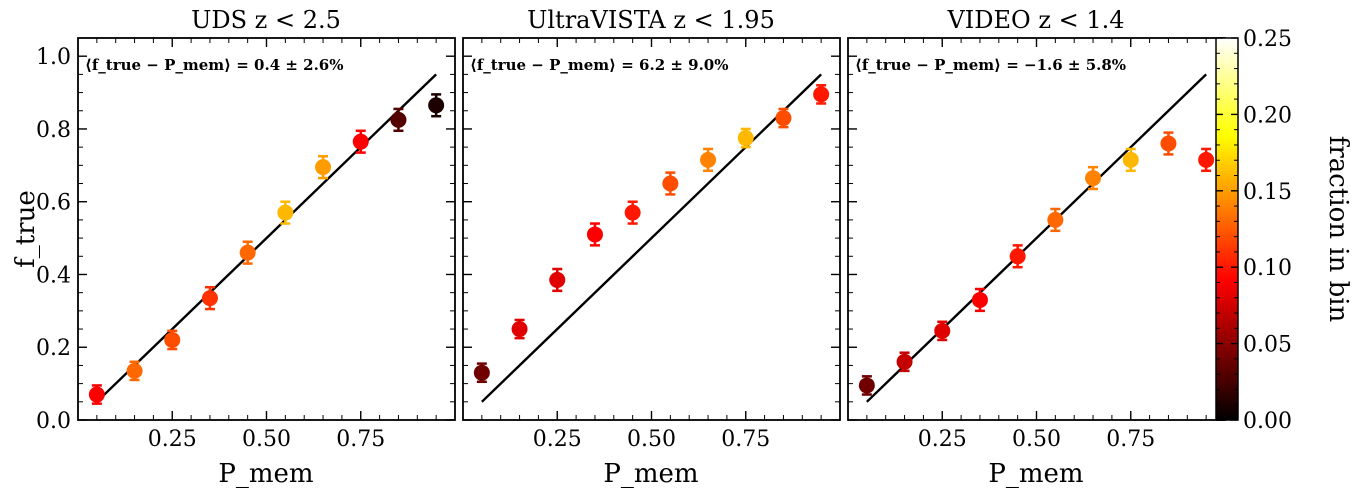 The width and height of the screenshot is (1352, 491). I want to click on panel-title: UltraVISTA z < 1.95, so click(651, 20).